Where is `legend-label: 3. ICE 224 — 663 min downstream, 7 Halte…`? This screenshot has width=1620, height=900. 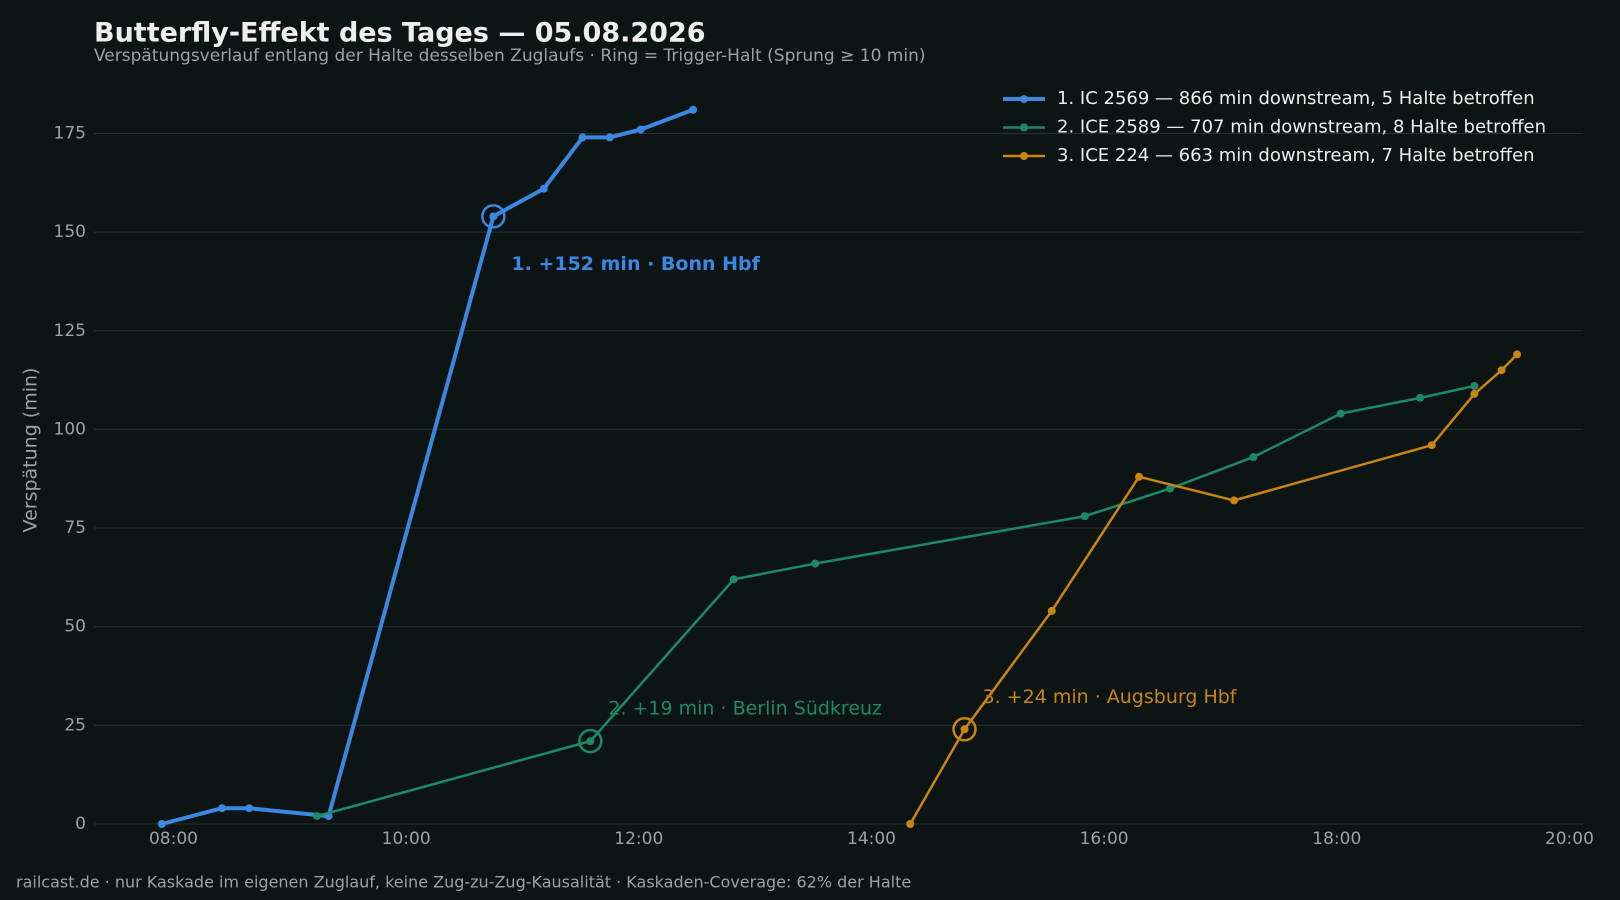 legend-label: 3. ICE 224 — 663 min downstream, 7 Halte… is located at coordinates (1296, 155).